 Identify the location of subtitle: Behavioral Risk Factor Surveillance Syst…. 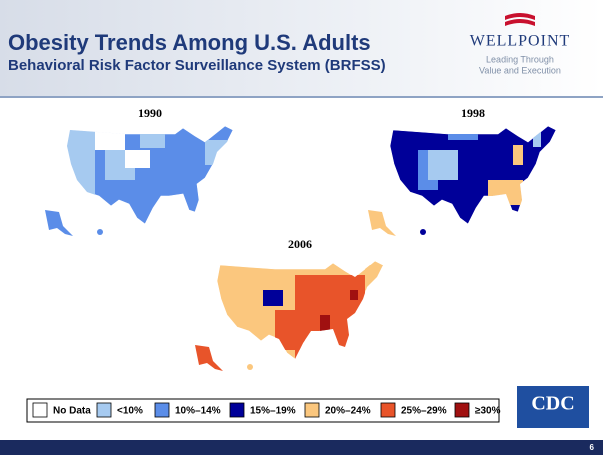
(197, 65).